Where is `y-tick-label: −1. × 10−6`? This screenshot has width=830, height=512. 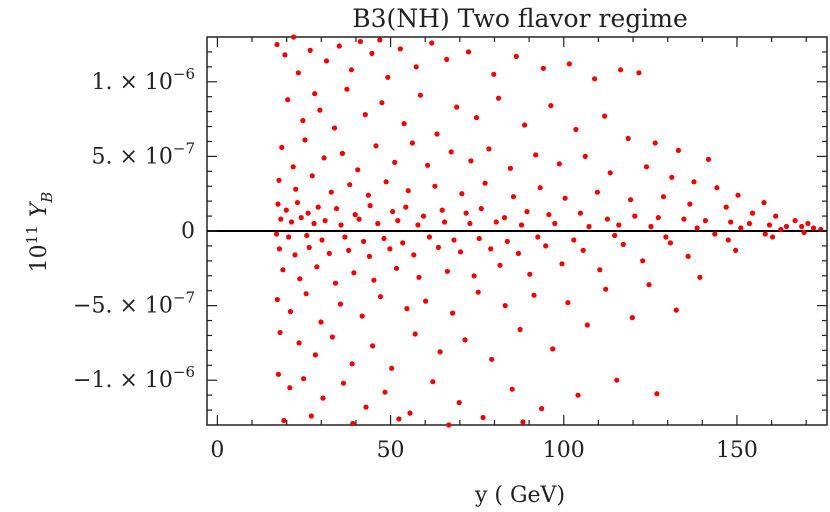
y-tick-label: −1. × 10−6 is located at coordinates (134, 378).